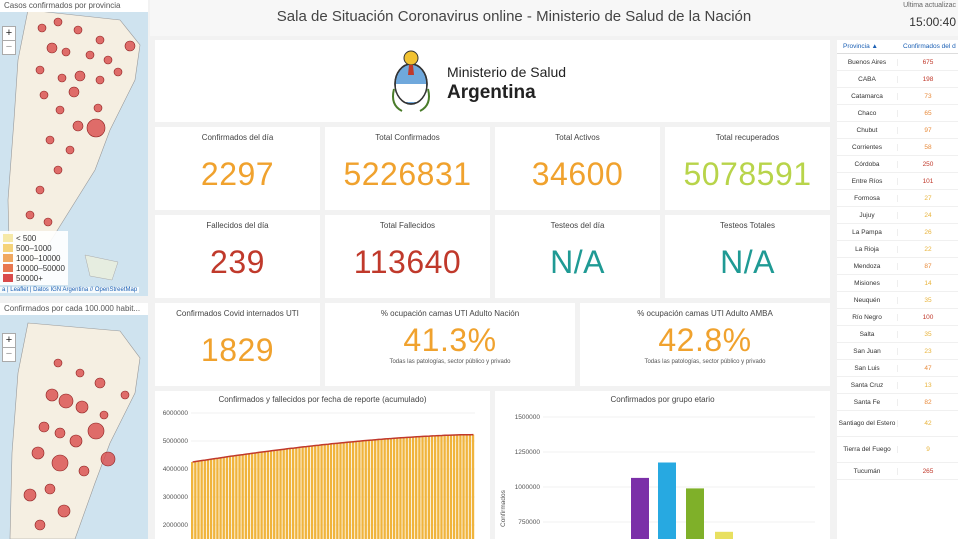  Describe the element at coordinates (897, 232) in the screenshot. I see `table-row: La Pampa 26` at that location.